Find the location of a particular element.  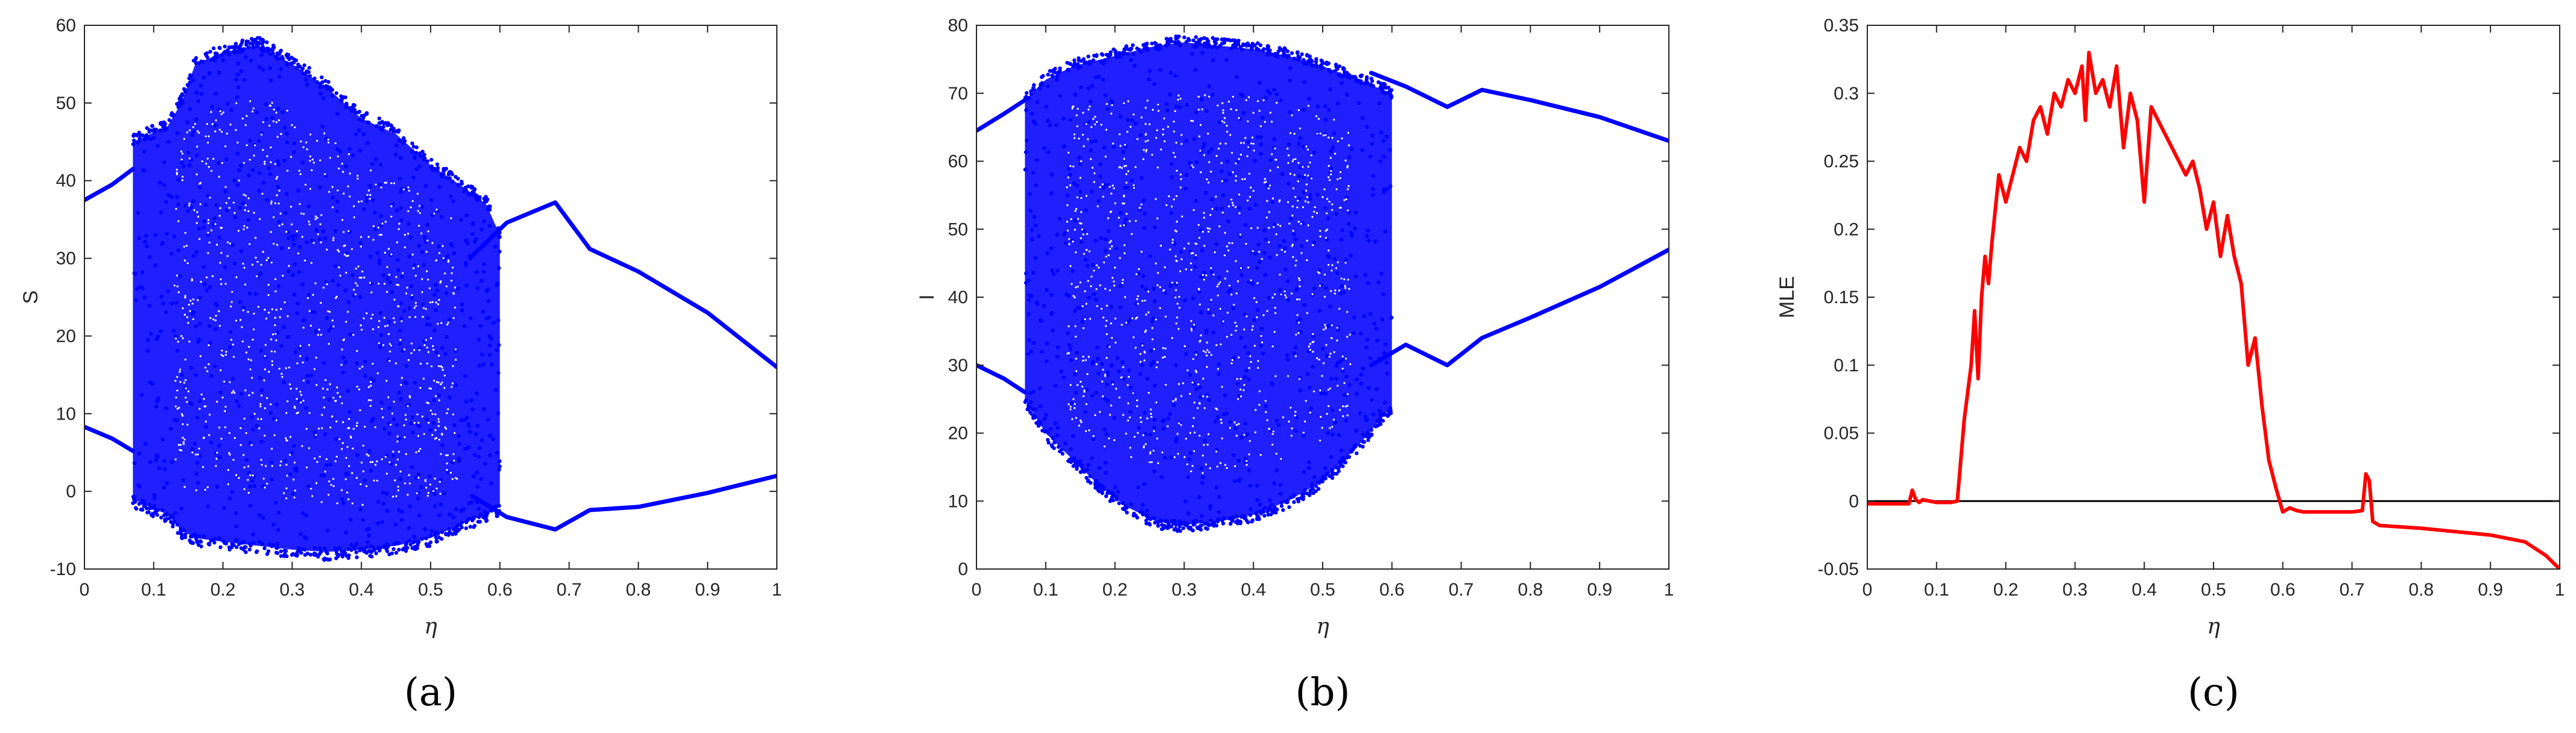

panel-label-a: (a) is located at coordinates (430, 693).